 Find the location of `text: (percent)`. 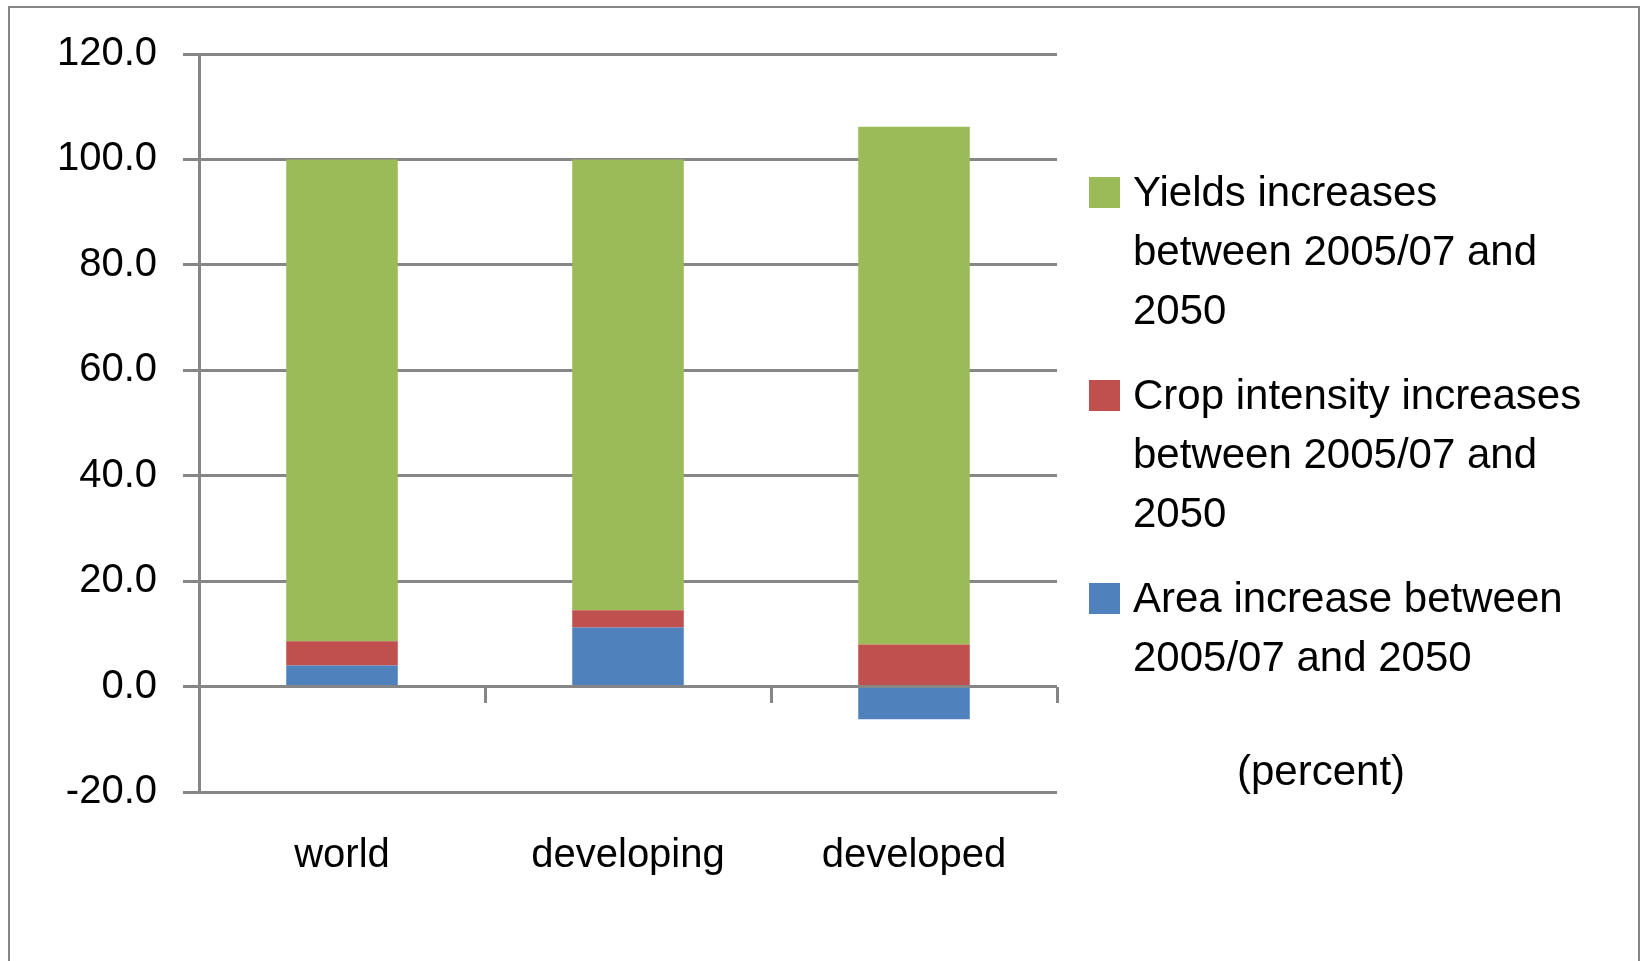

text: (percent) is located at coordinates (1321, 770).